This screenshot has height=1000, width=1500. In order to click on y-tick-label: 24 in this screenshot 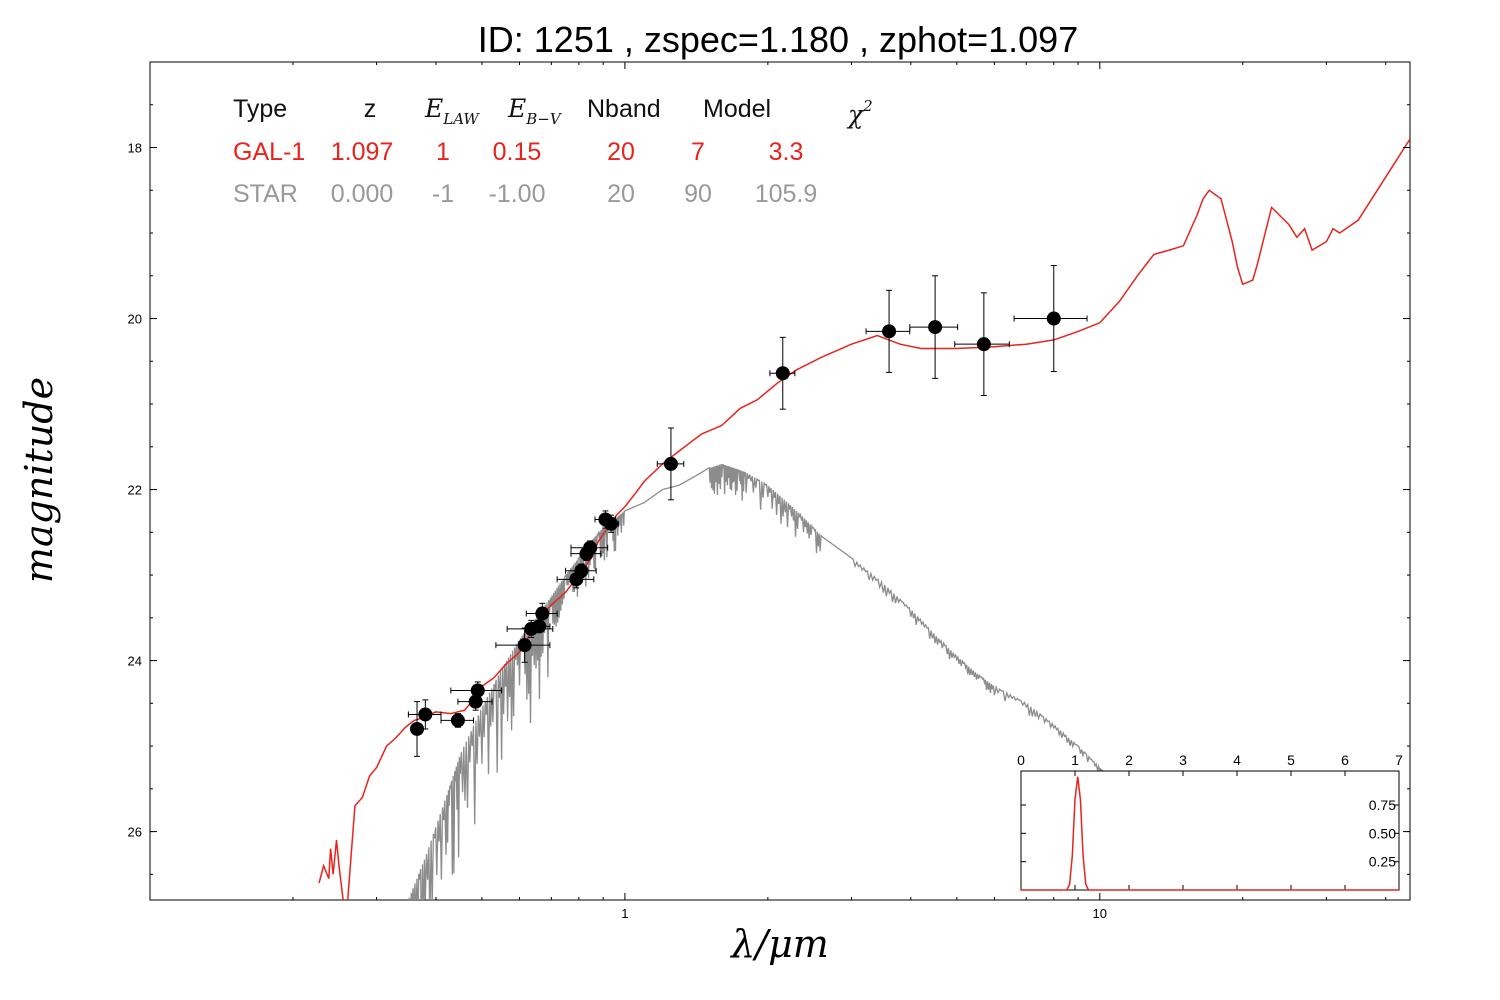, I will do `click(135, 661)`.